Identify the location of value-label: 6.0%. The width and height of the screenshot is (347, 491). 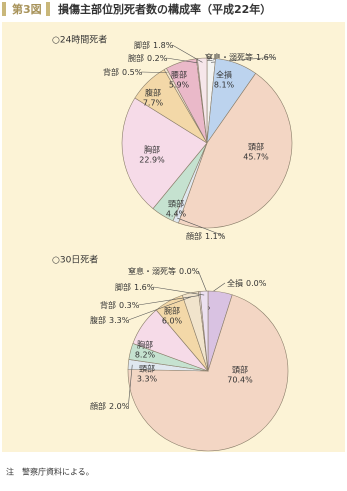
(172, 321).